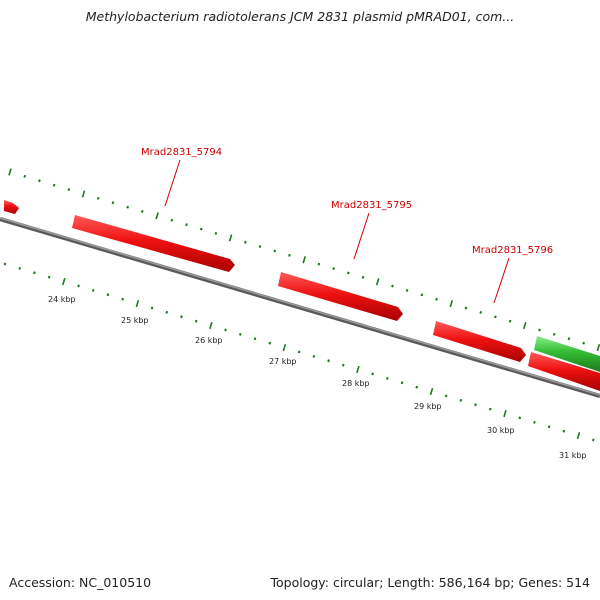 The image size is (600, 600). I want to click on scale-tick-label: 27 kbp, so click(283, 361).